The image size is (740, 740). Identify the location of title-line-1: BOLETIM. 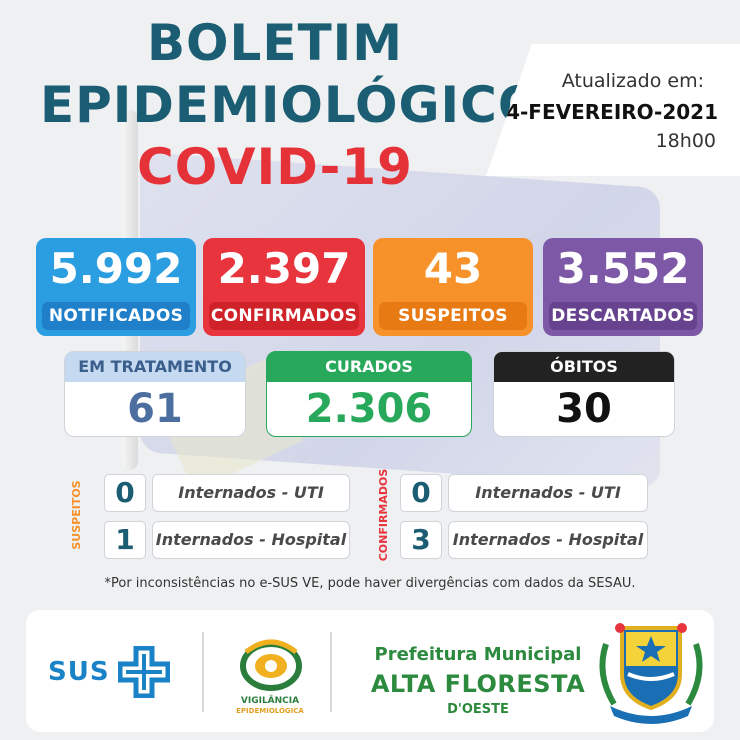
(275, 43).